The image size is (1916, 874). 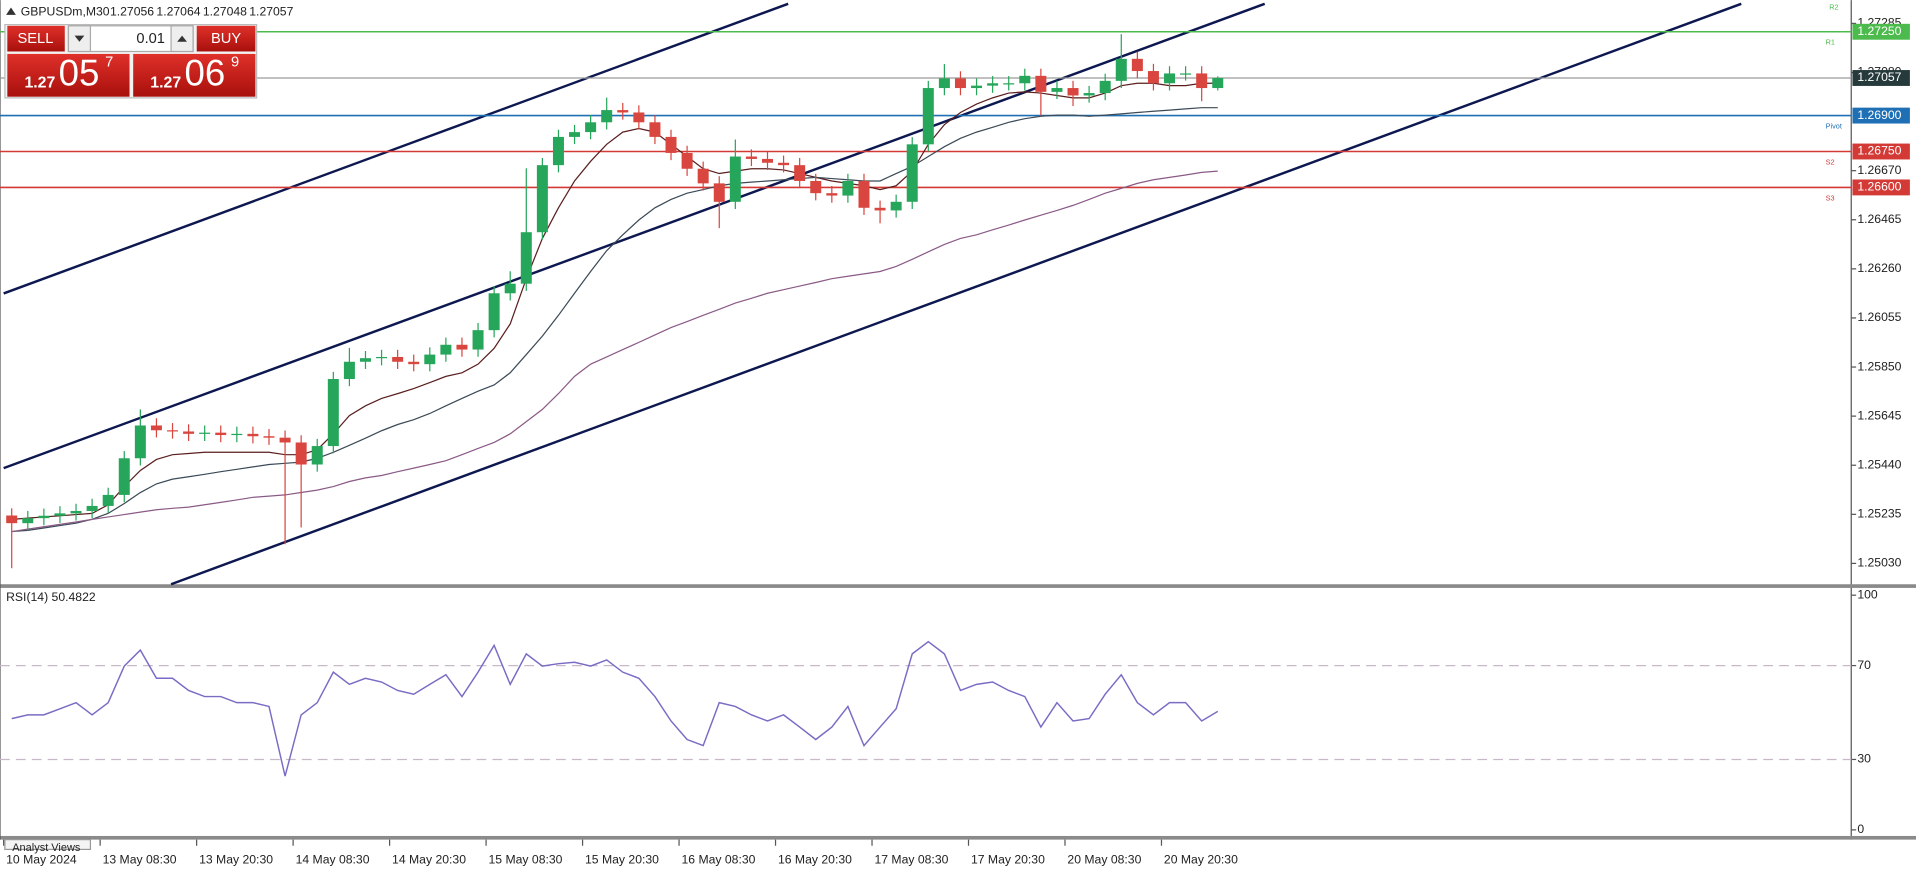 I want to click on y-tick-label: 0, so click(x=1860, y=829).